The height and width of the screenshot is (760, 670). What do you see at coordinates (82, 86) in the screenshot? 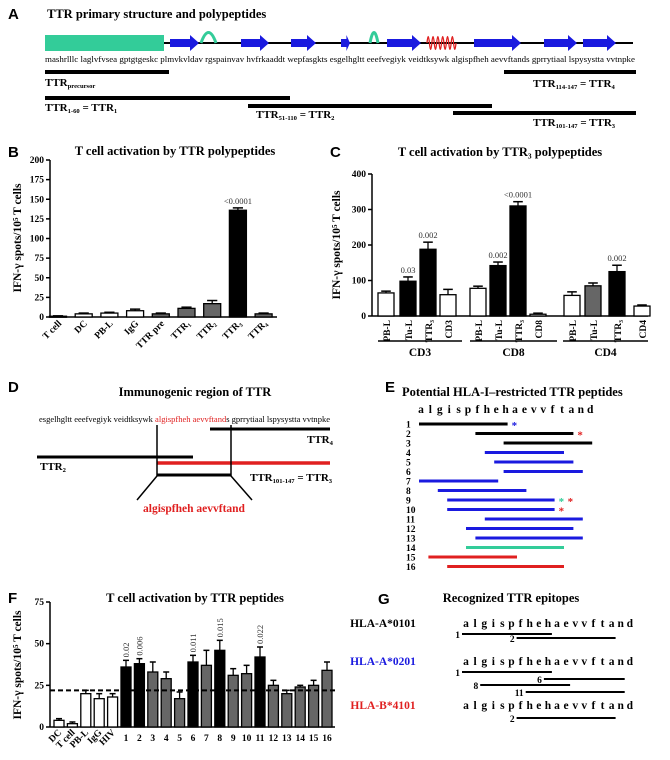
I see `subscript: precursor` at bounding box center [82, 86].